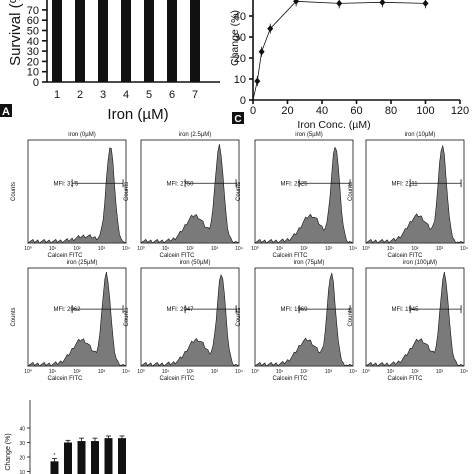  What do you see at coordinates (57, 95) in the screenshot?
I see `panel-a-xtick-label: 1` at bounding box center [57, 95].